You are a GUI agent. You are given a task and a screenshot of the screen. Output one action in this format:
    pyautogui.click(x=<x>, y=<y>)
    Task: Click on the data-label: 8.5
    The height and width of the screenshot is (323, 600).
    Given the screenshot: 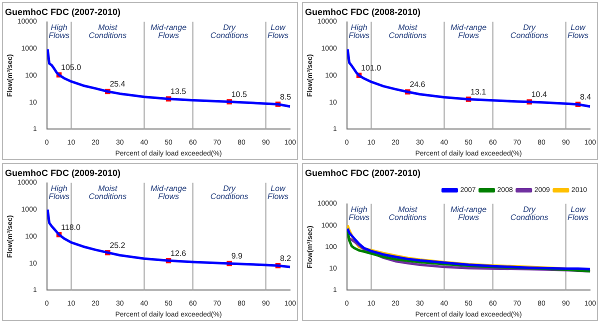 What is the action you would take?
    pyautogui.click(x=286, y=97)
    